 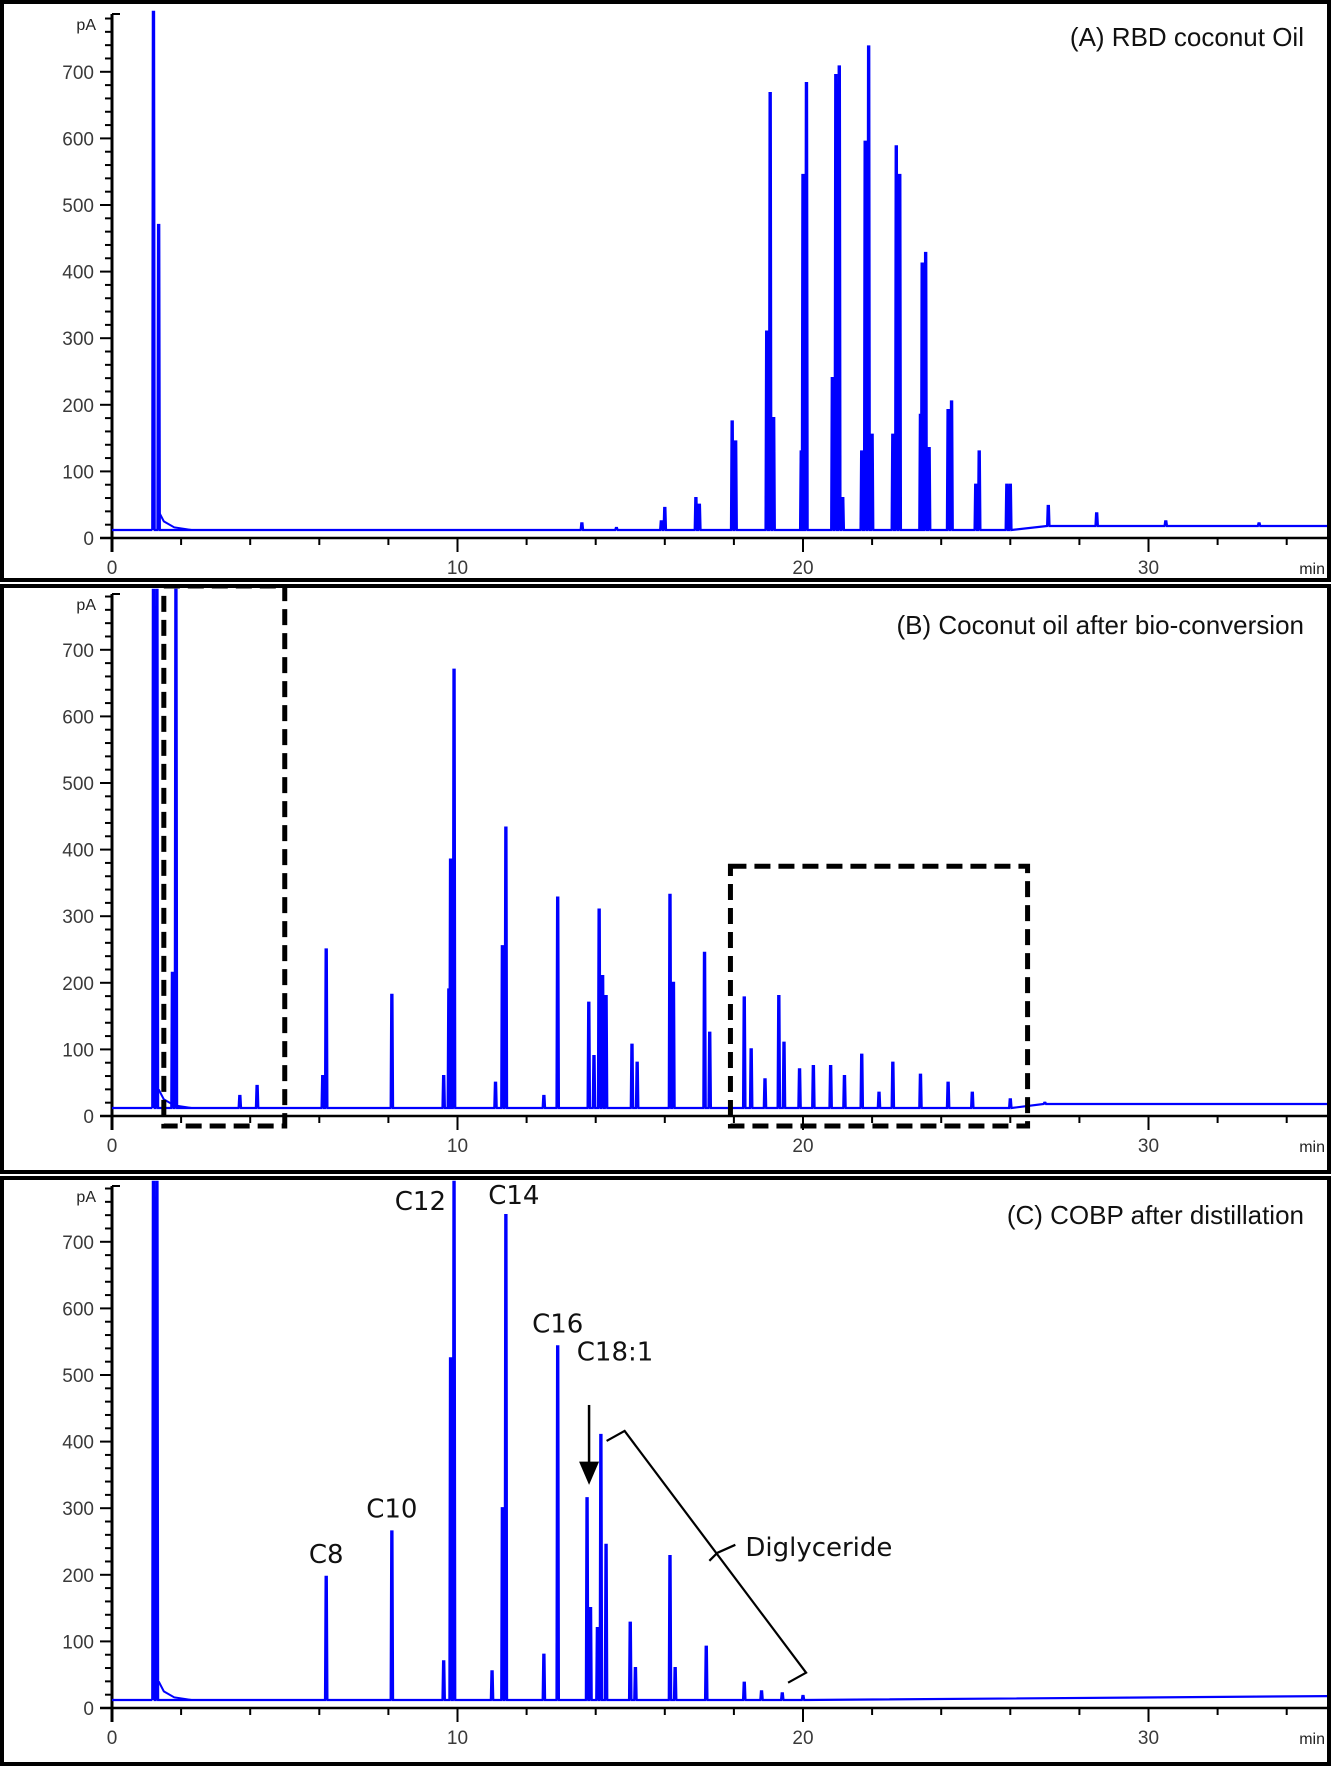 I want to click on panel-title: (A) RBD coconut Oil, so click(x=1187, y=37).